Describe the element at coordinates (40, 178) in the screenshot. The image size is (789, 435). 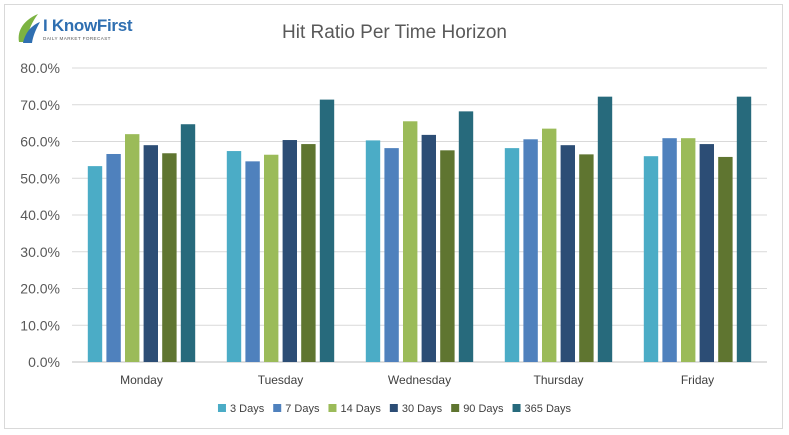
I see `y-tick-label: 50.0%` at that location.